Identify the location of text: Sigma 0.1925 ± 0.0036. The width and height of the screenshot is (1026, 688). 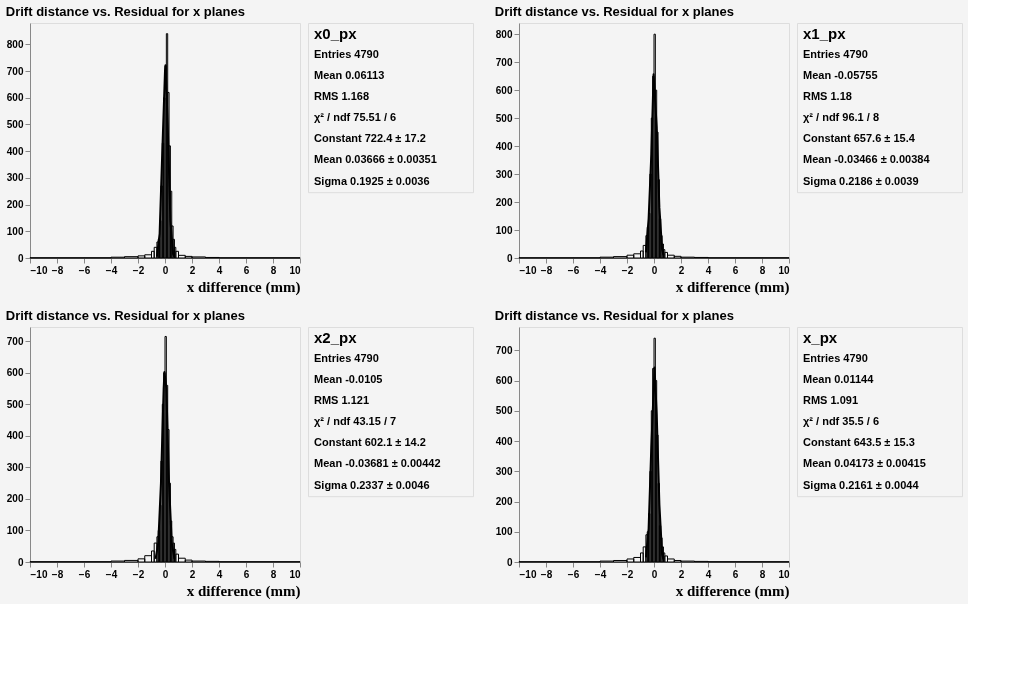
(372, 180).